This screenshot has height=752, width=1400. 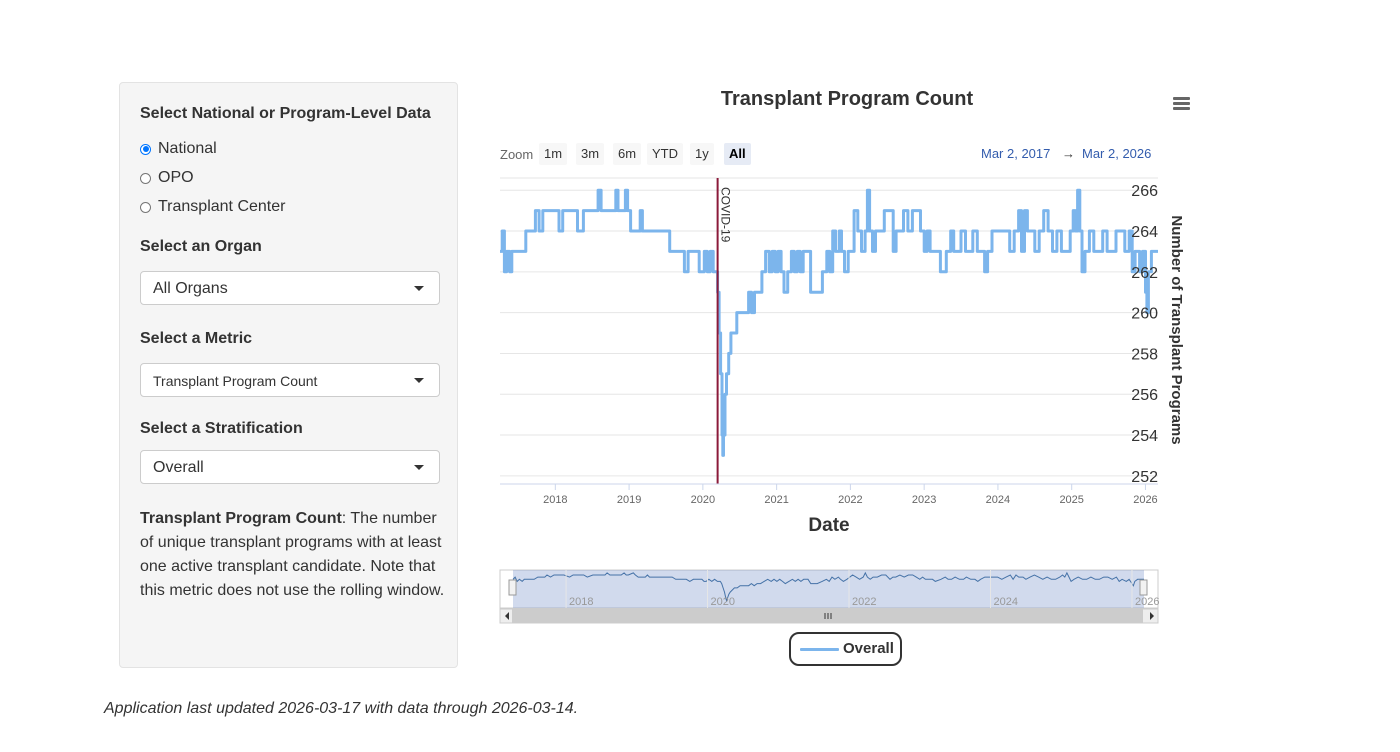 What do you see at coordinates (850, 500) in the screenshot?
I see `x-tick-label: 2022` at bounding box center [850, 500].